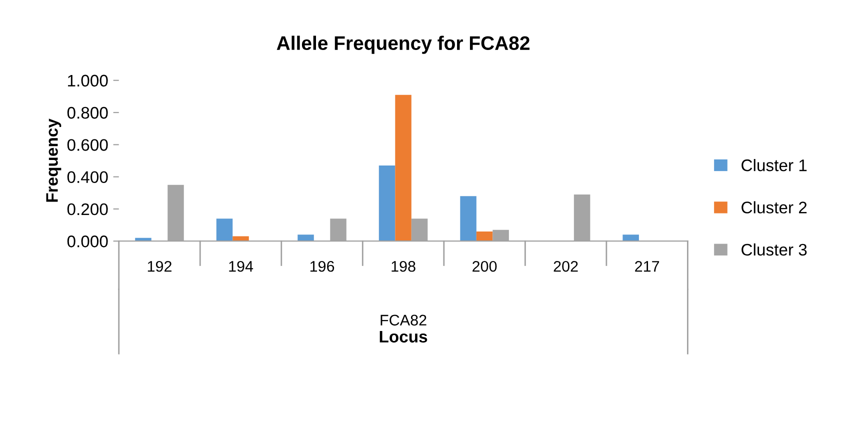 The width and height of the screenshot is (849, 423). What do you see at coordinates (87, 112) in the screenshot?
I see `y-tick-label: 0.800` at bounding box center [87, 112].